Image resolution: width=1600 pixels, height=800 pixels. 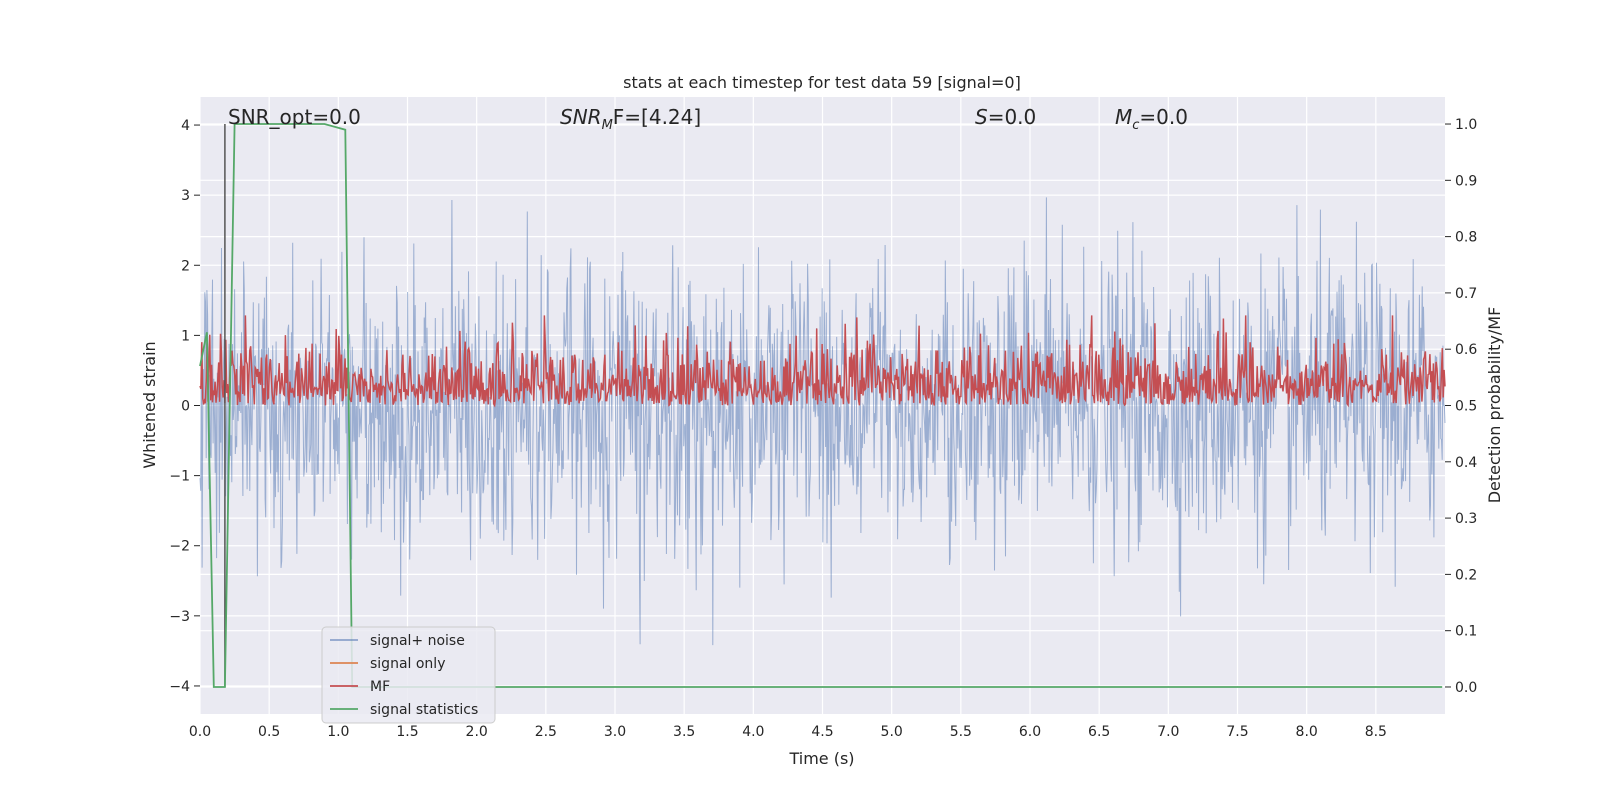 What do you see at coordinates (708, 119) in the screenshot?
I see `annotations: SNR_opt=0.0 SNRMF=[4.24] S=0.0 Mc=0.0` at bounding box center [708, 119].